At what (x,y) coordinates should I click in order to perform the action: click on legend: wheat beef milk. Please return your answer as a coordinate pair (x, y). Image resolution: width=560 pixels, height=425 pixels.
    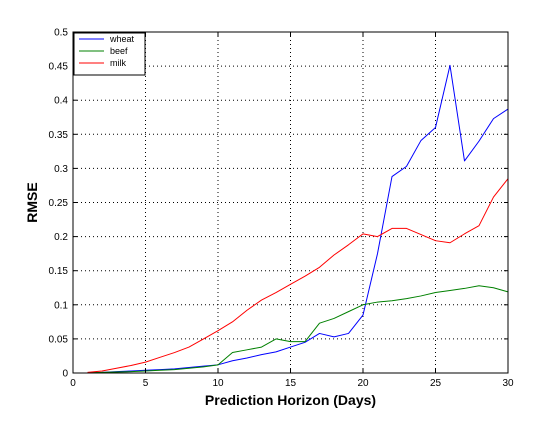
    Looking at the image, I should click on (109, 54).